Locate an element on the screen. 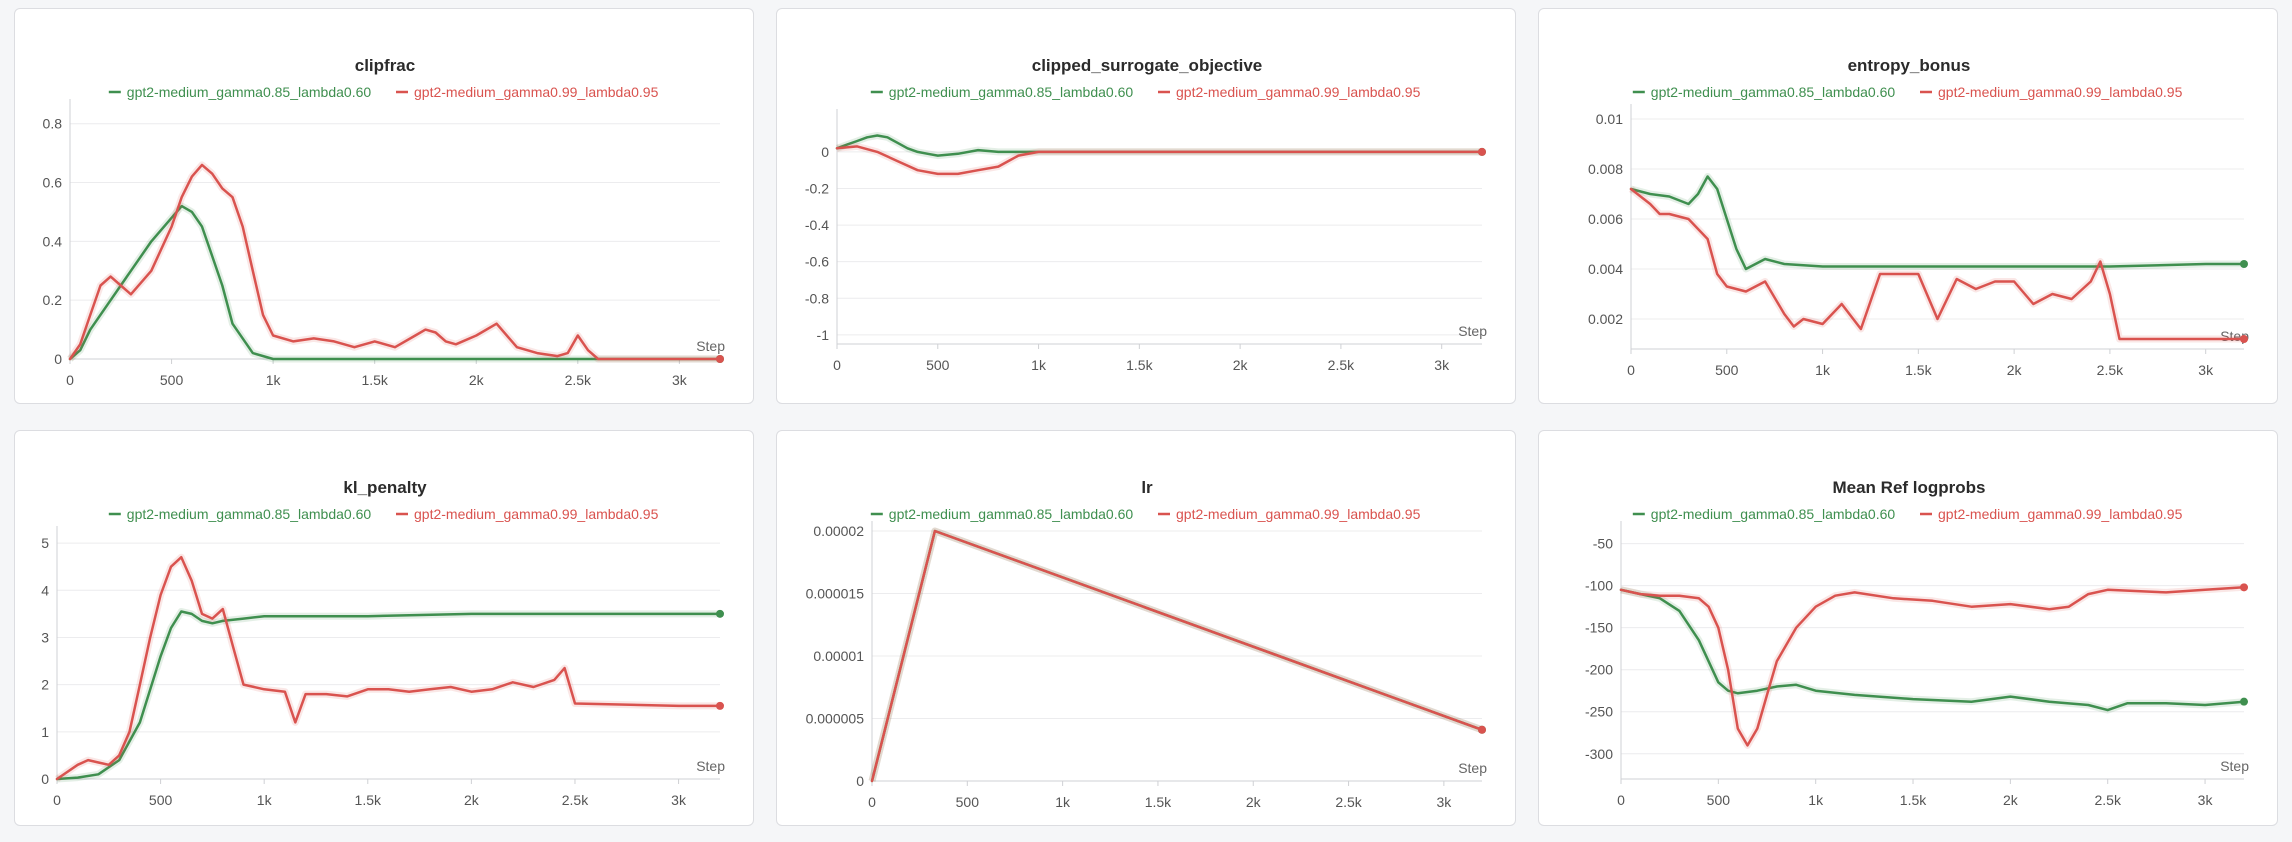 The width and height of the screenshot is (2292, 842). y-tick-label: 0.004 is located at coordinates (1605, 269).